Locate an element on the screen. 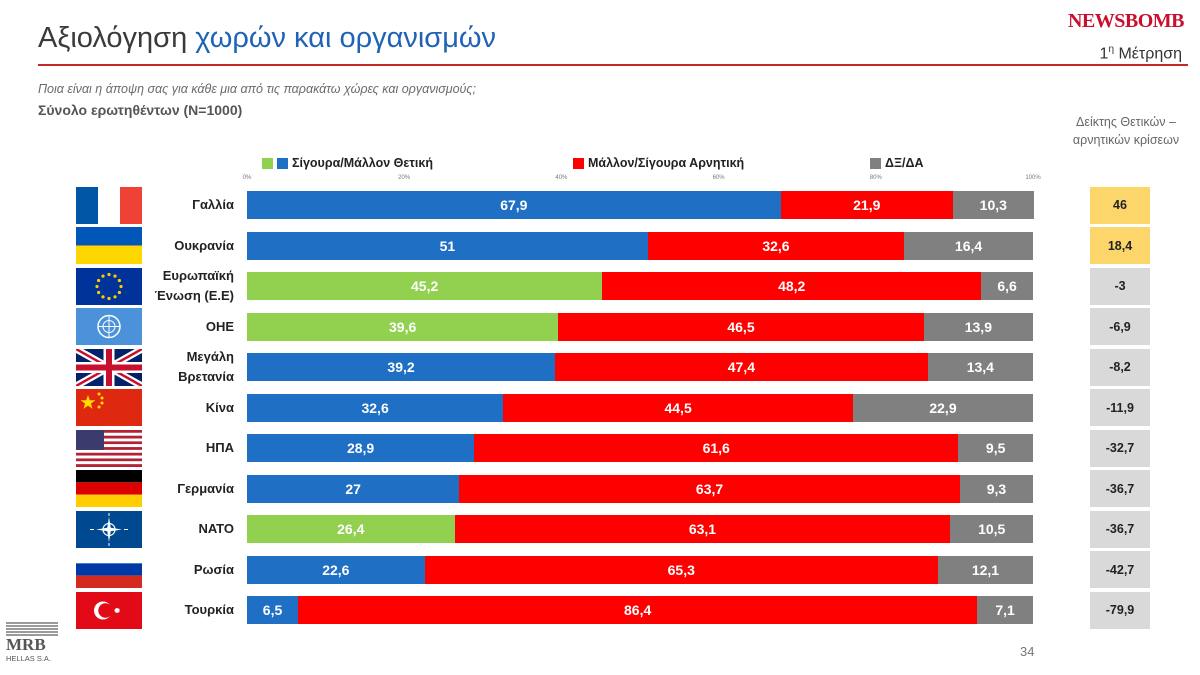 The width and height of the screenshot is (1200, 675). bar-value-label: 27 is located at coordinates (353, 488).